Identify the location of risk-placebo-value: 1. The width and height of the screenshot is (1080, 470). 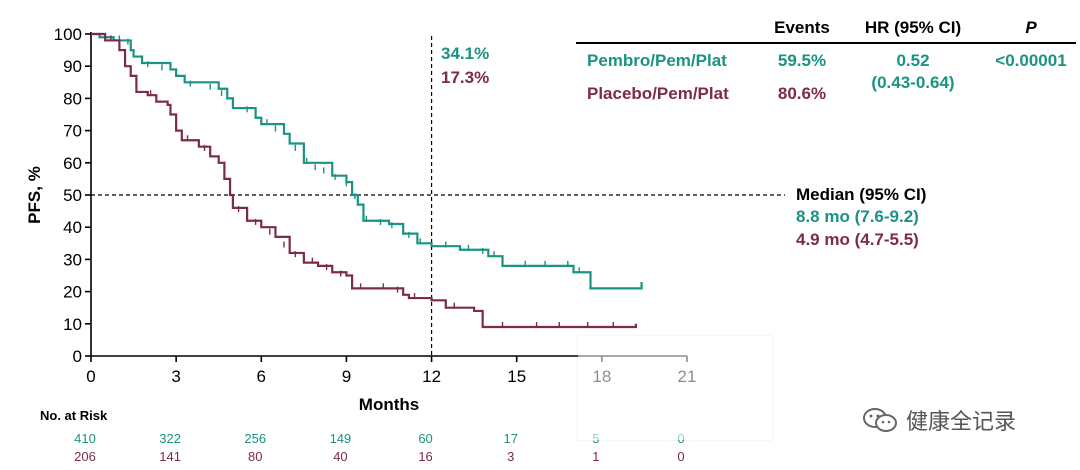
(595, 456).